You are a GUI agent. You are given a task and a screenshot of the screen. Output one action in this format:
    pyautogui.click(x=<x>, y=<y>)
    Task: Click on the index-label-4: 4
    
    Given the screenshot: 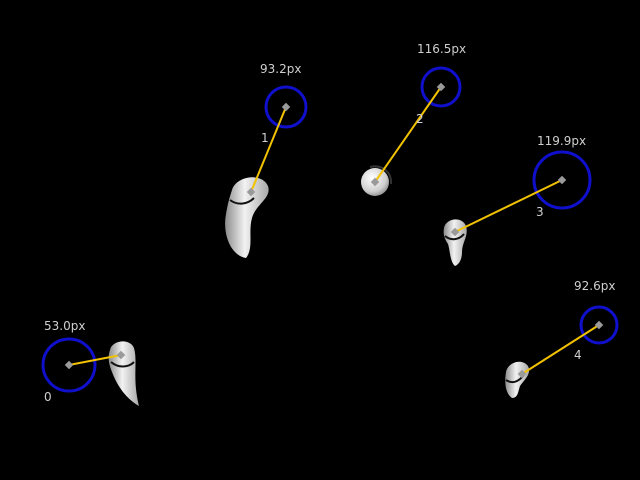 What is the action you would take?
    pyautogui.click(x=578, y=355)
    